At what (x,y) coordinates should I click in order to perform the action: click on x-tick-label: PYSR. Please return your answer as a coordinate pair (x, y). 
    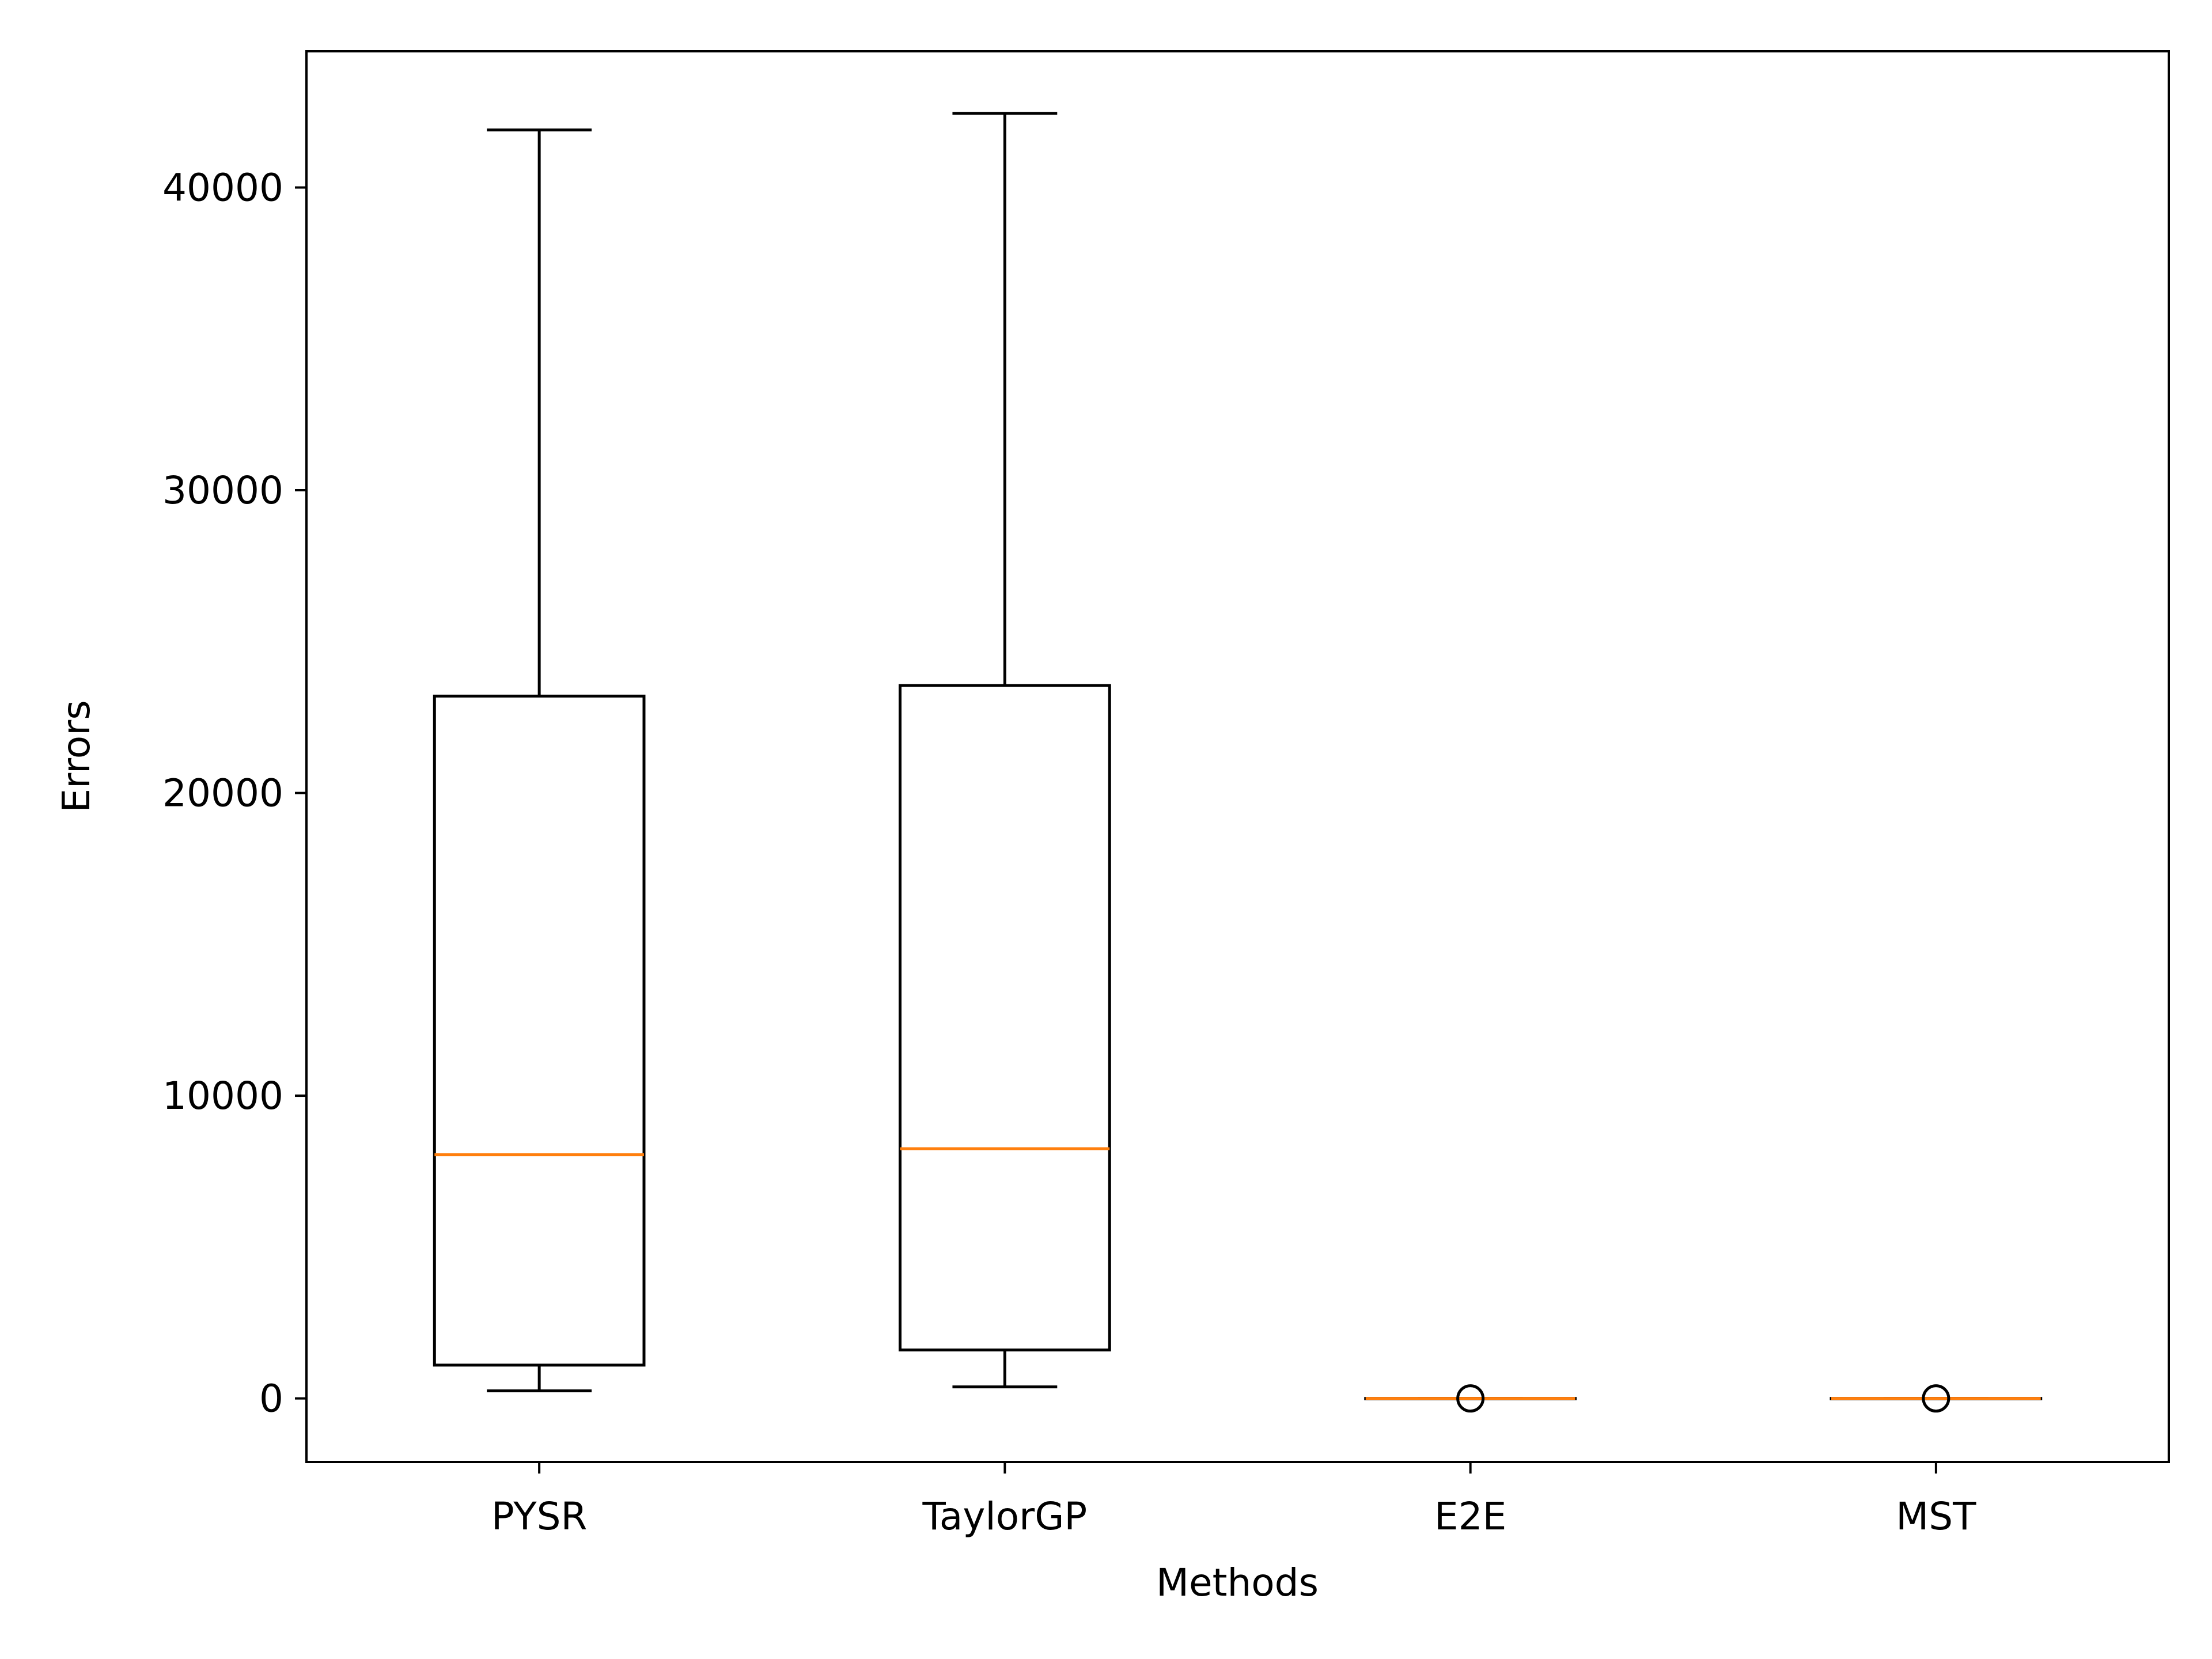
    Looking at the image, I should click on (539, 1516).